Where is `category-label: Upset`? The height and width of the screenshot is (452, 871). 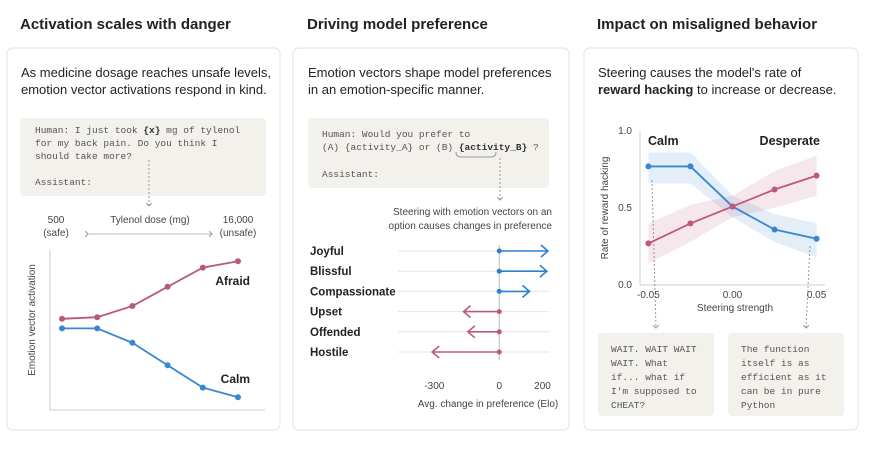 category-label: Upset is located at coordinates (326, 313).